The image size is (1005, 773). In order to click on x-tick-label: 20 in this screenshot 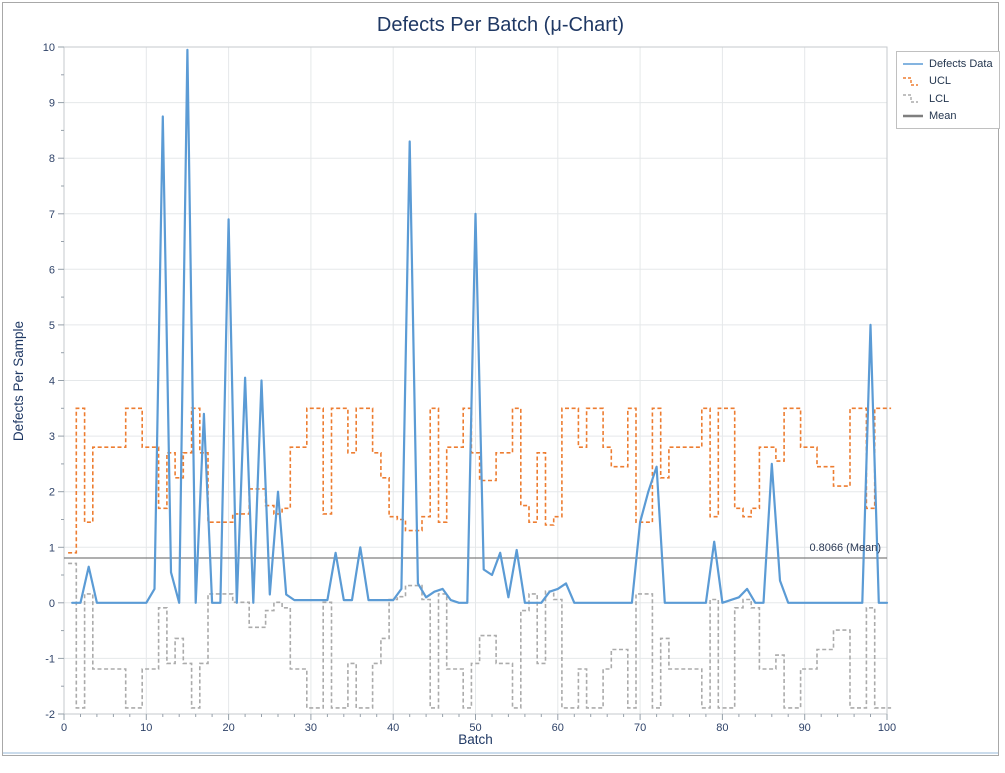, I will do `click(228, 728)`.